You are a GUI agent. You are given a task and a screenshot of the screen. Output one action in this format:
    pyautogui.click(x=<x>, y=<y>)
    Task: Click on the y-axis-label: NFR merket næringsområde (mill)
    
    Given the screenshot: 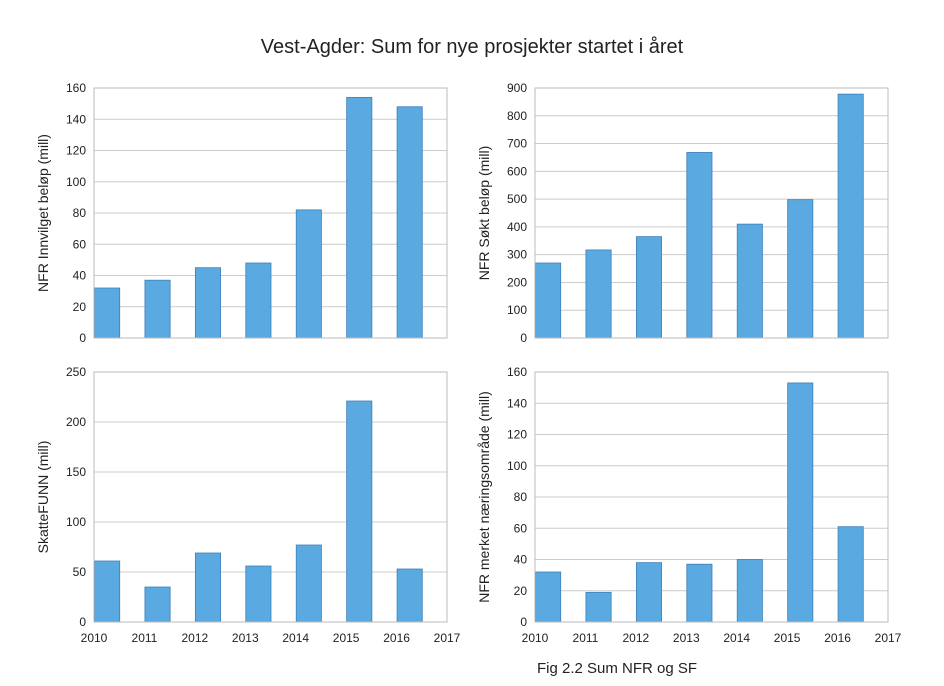 What is the action you would take?
    pyautogui.click(x=484, y=497)
    